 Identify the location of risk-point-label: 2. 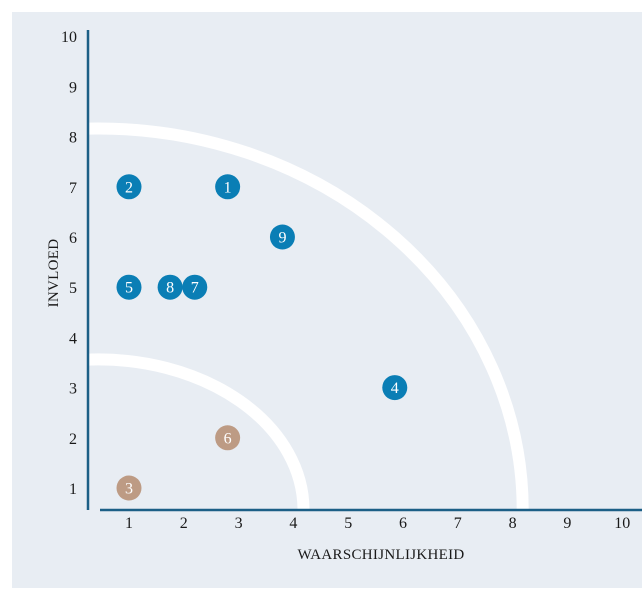
(129, 187).